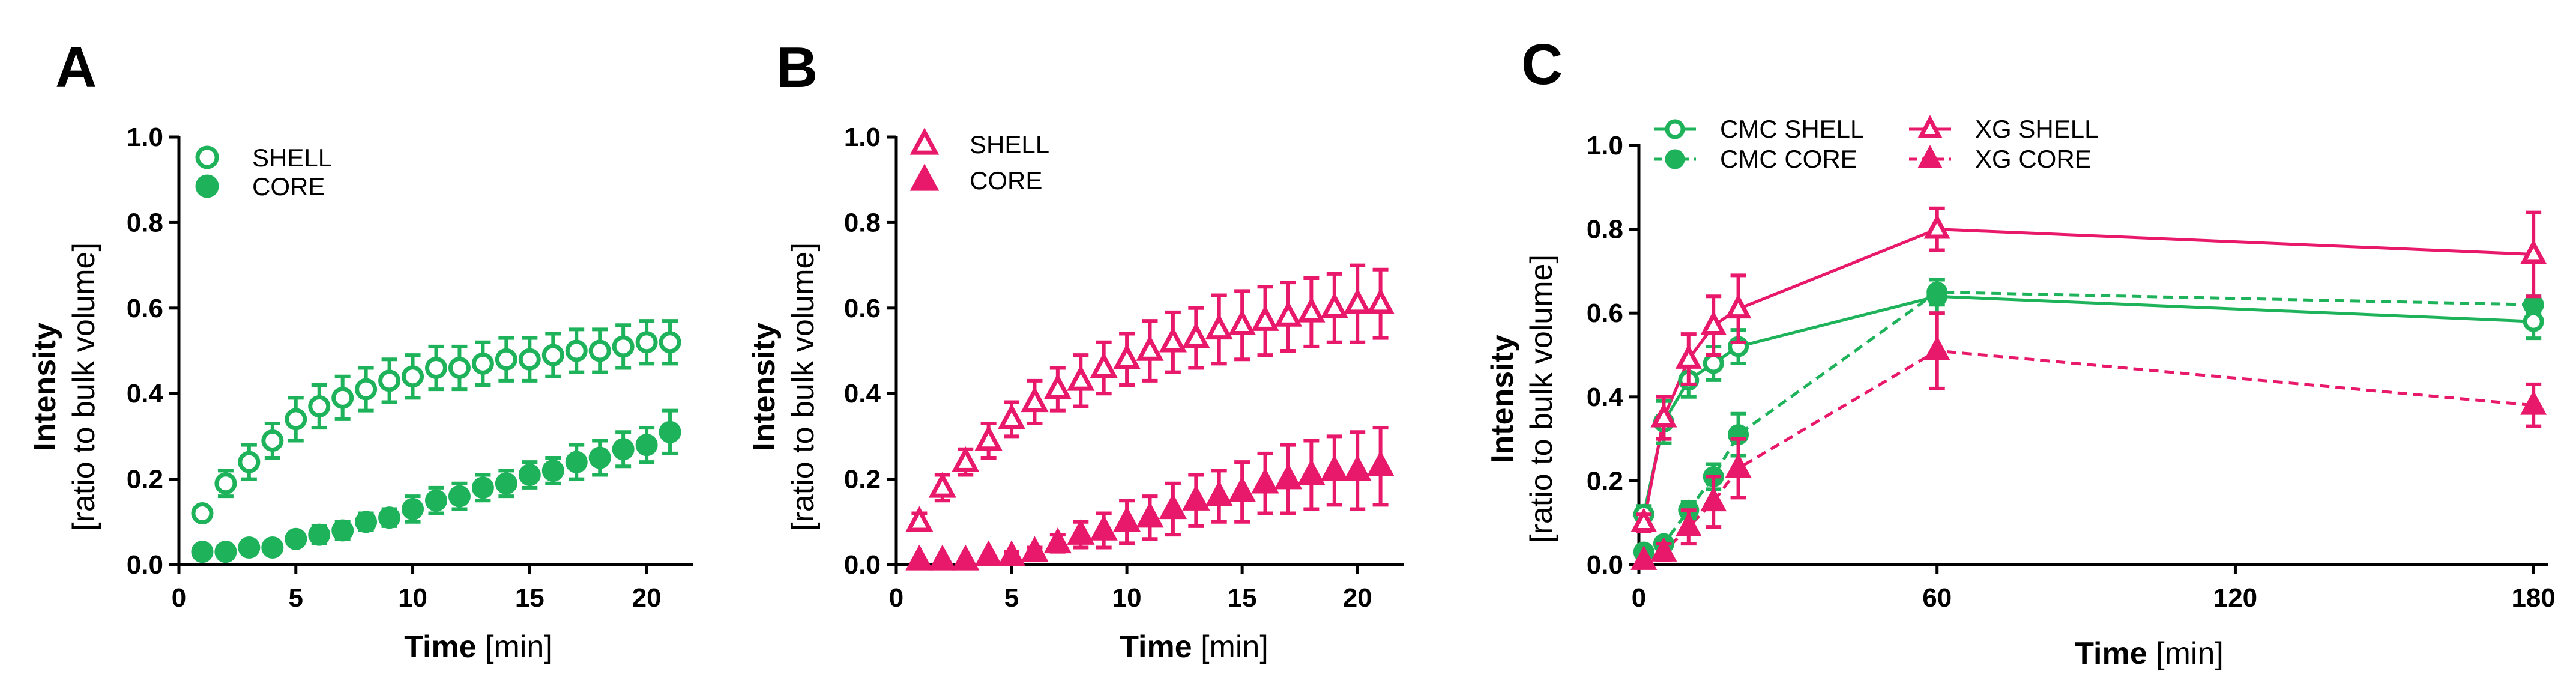 The height and width of the screenshot is (695, 2576). I want to click on panel-c-ytick-label: 0.4, so click(1605, 397).